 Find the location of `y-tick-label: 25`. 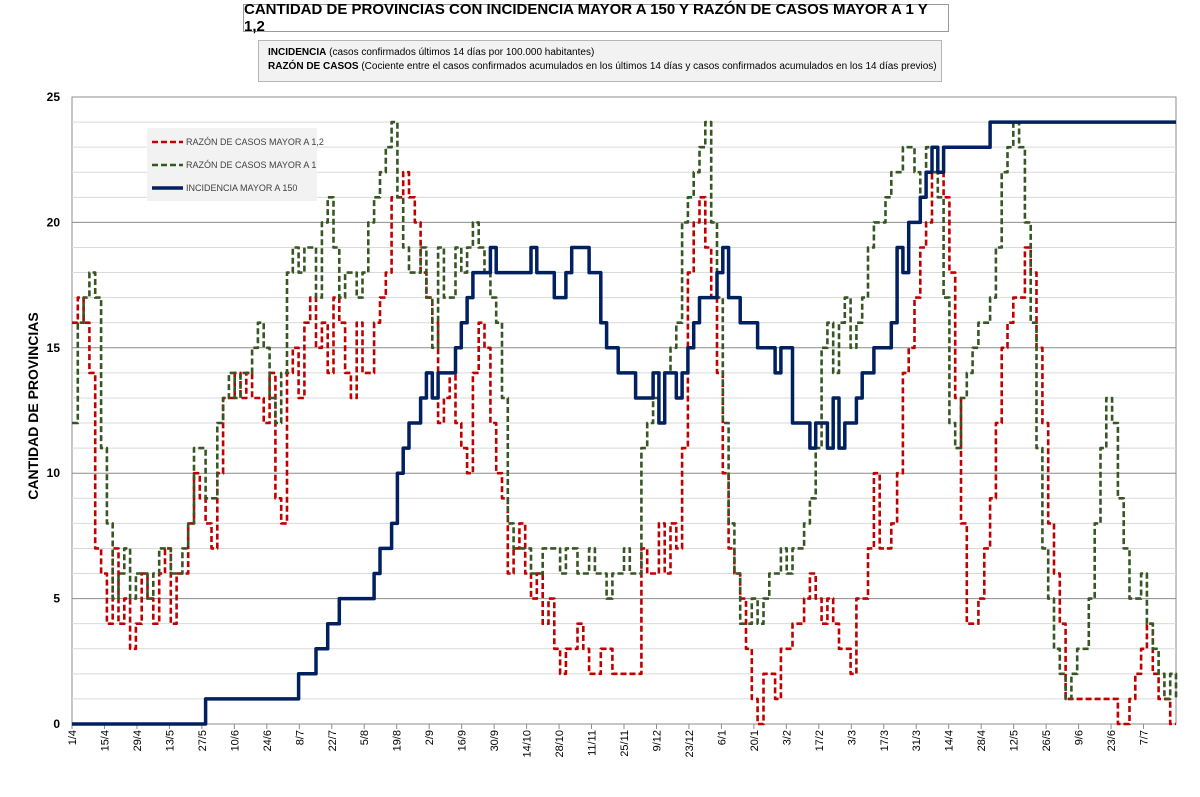

y-tick-label: 25 is located at coordinates (54, 97).